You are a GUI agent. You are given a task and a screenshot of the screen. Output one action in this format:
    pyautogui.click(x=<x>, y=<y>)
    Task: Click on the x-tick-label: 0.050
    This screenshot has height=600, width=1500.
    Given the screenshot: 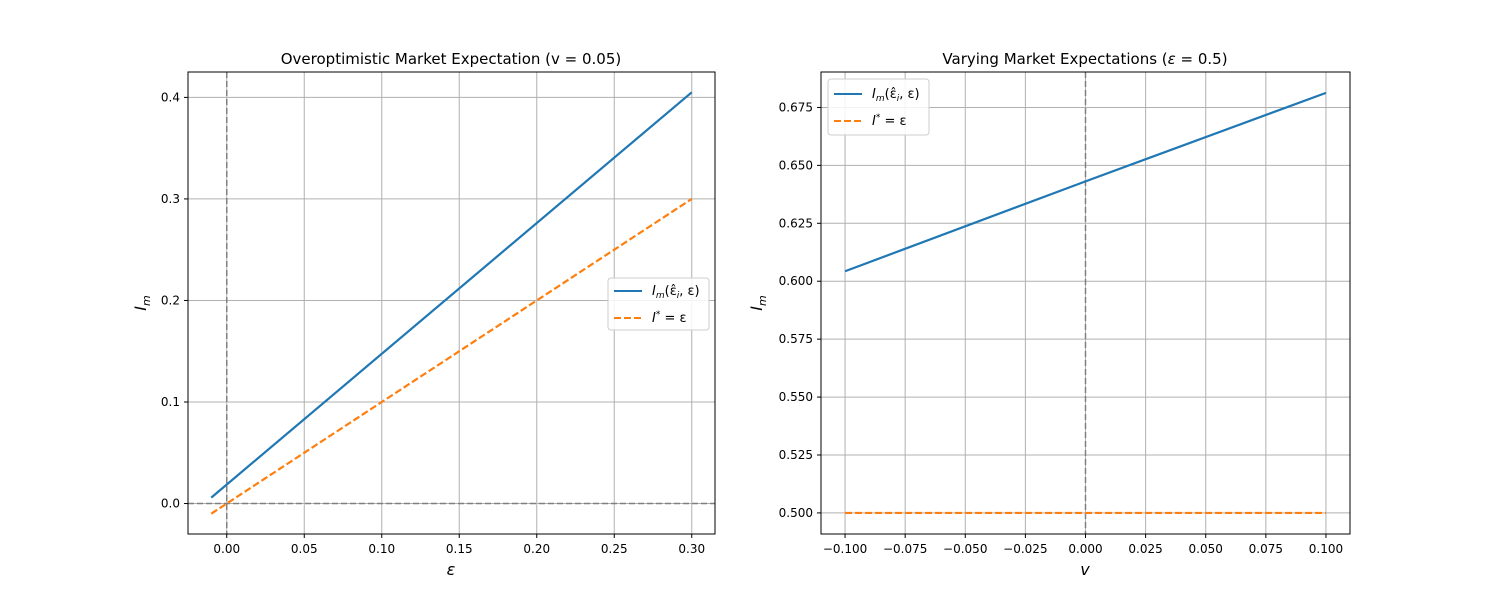 What is the action you would take?
    pyautogui.click(x=1206, y=549)
    